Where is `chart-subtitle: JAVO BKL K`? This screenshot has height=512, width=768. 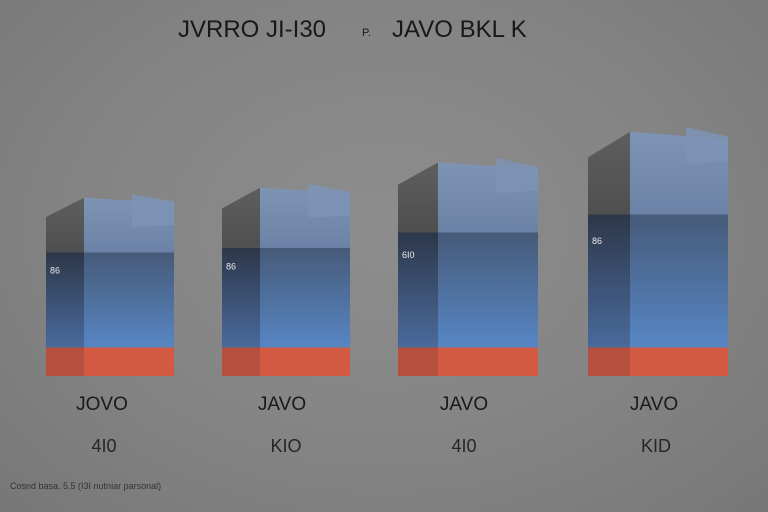 chart-subtitle: JAVO BKL K is located at coordinates (459, 29).